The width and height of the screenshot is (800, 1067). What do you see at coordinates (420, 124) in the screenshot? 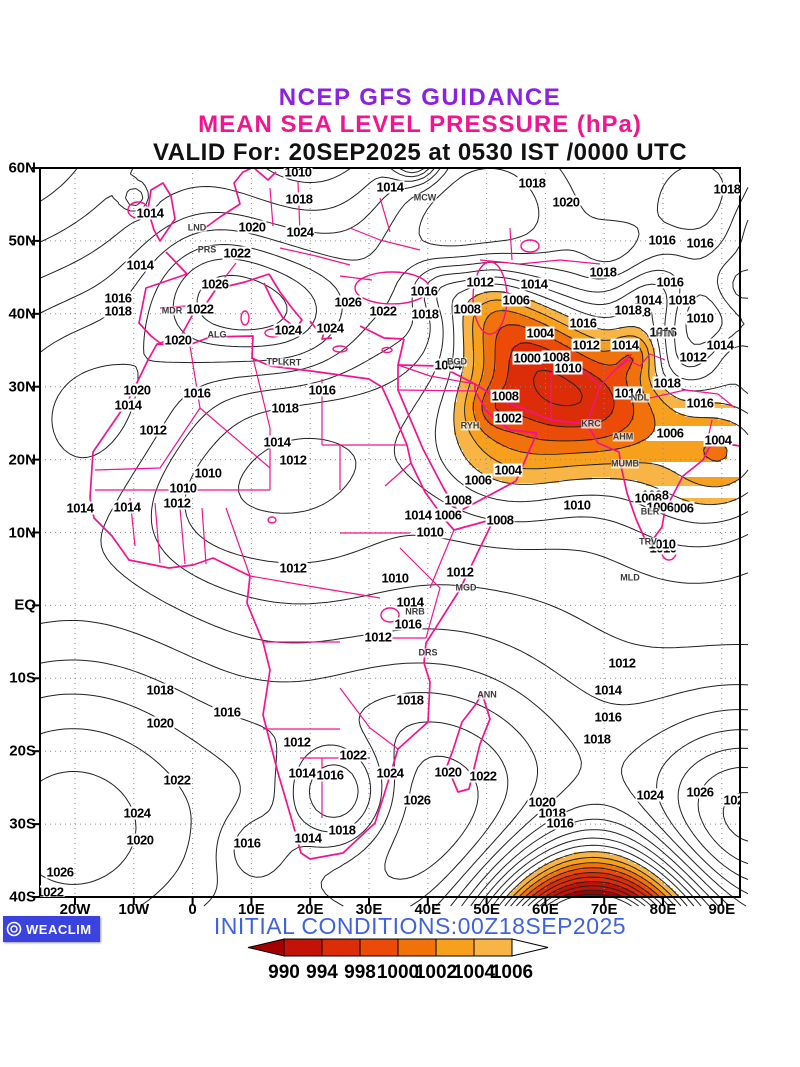
I see `field-title: MEAN SEA LEVEL PRESSURE (hPa)` at bounding box center [420, 124].